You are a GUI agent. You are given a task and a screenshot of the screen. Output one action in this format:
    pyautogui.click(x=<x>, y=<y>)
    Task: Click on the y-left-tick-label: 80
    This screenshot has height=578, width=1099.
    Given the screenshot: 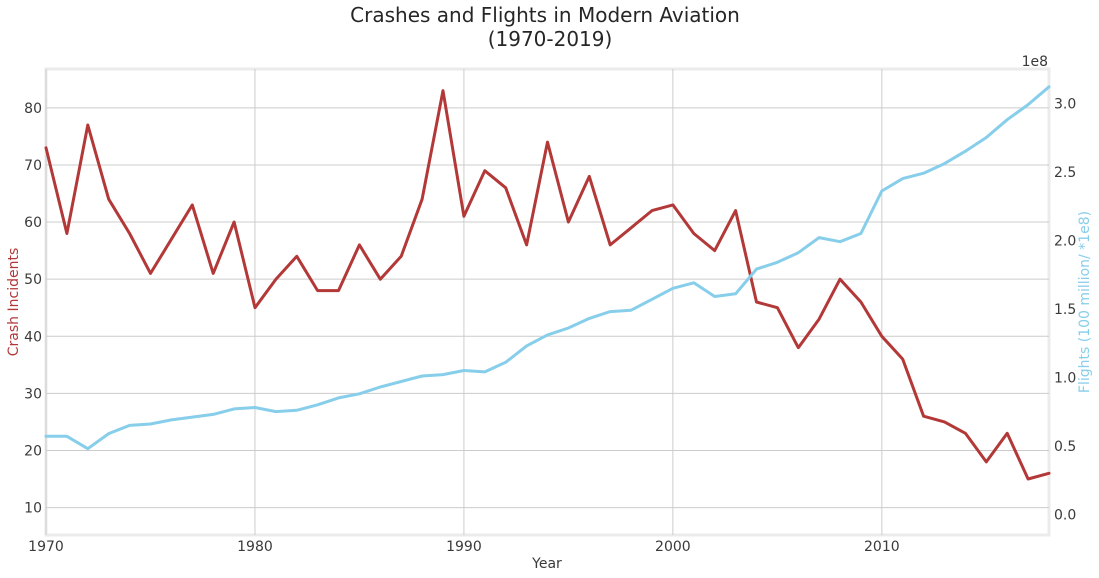 What is the action you would take?
    pyautogui.click(x=33, y=109)
    